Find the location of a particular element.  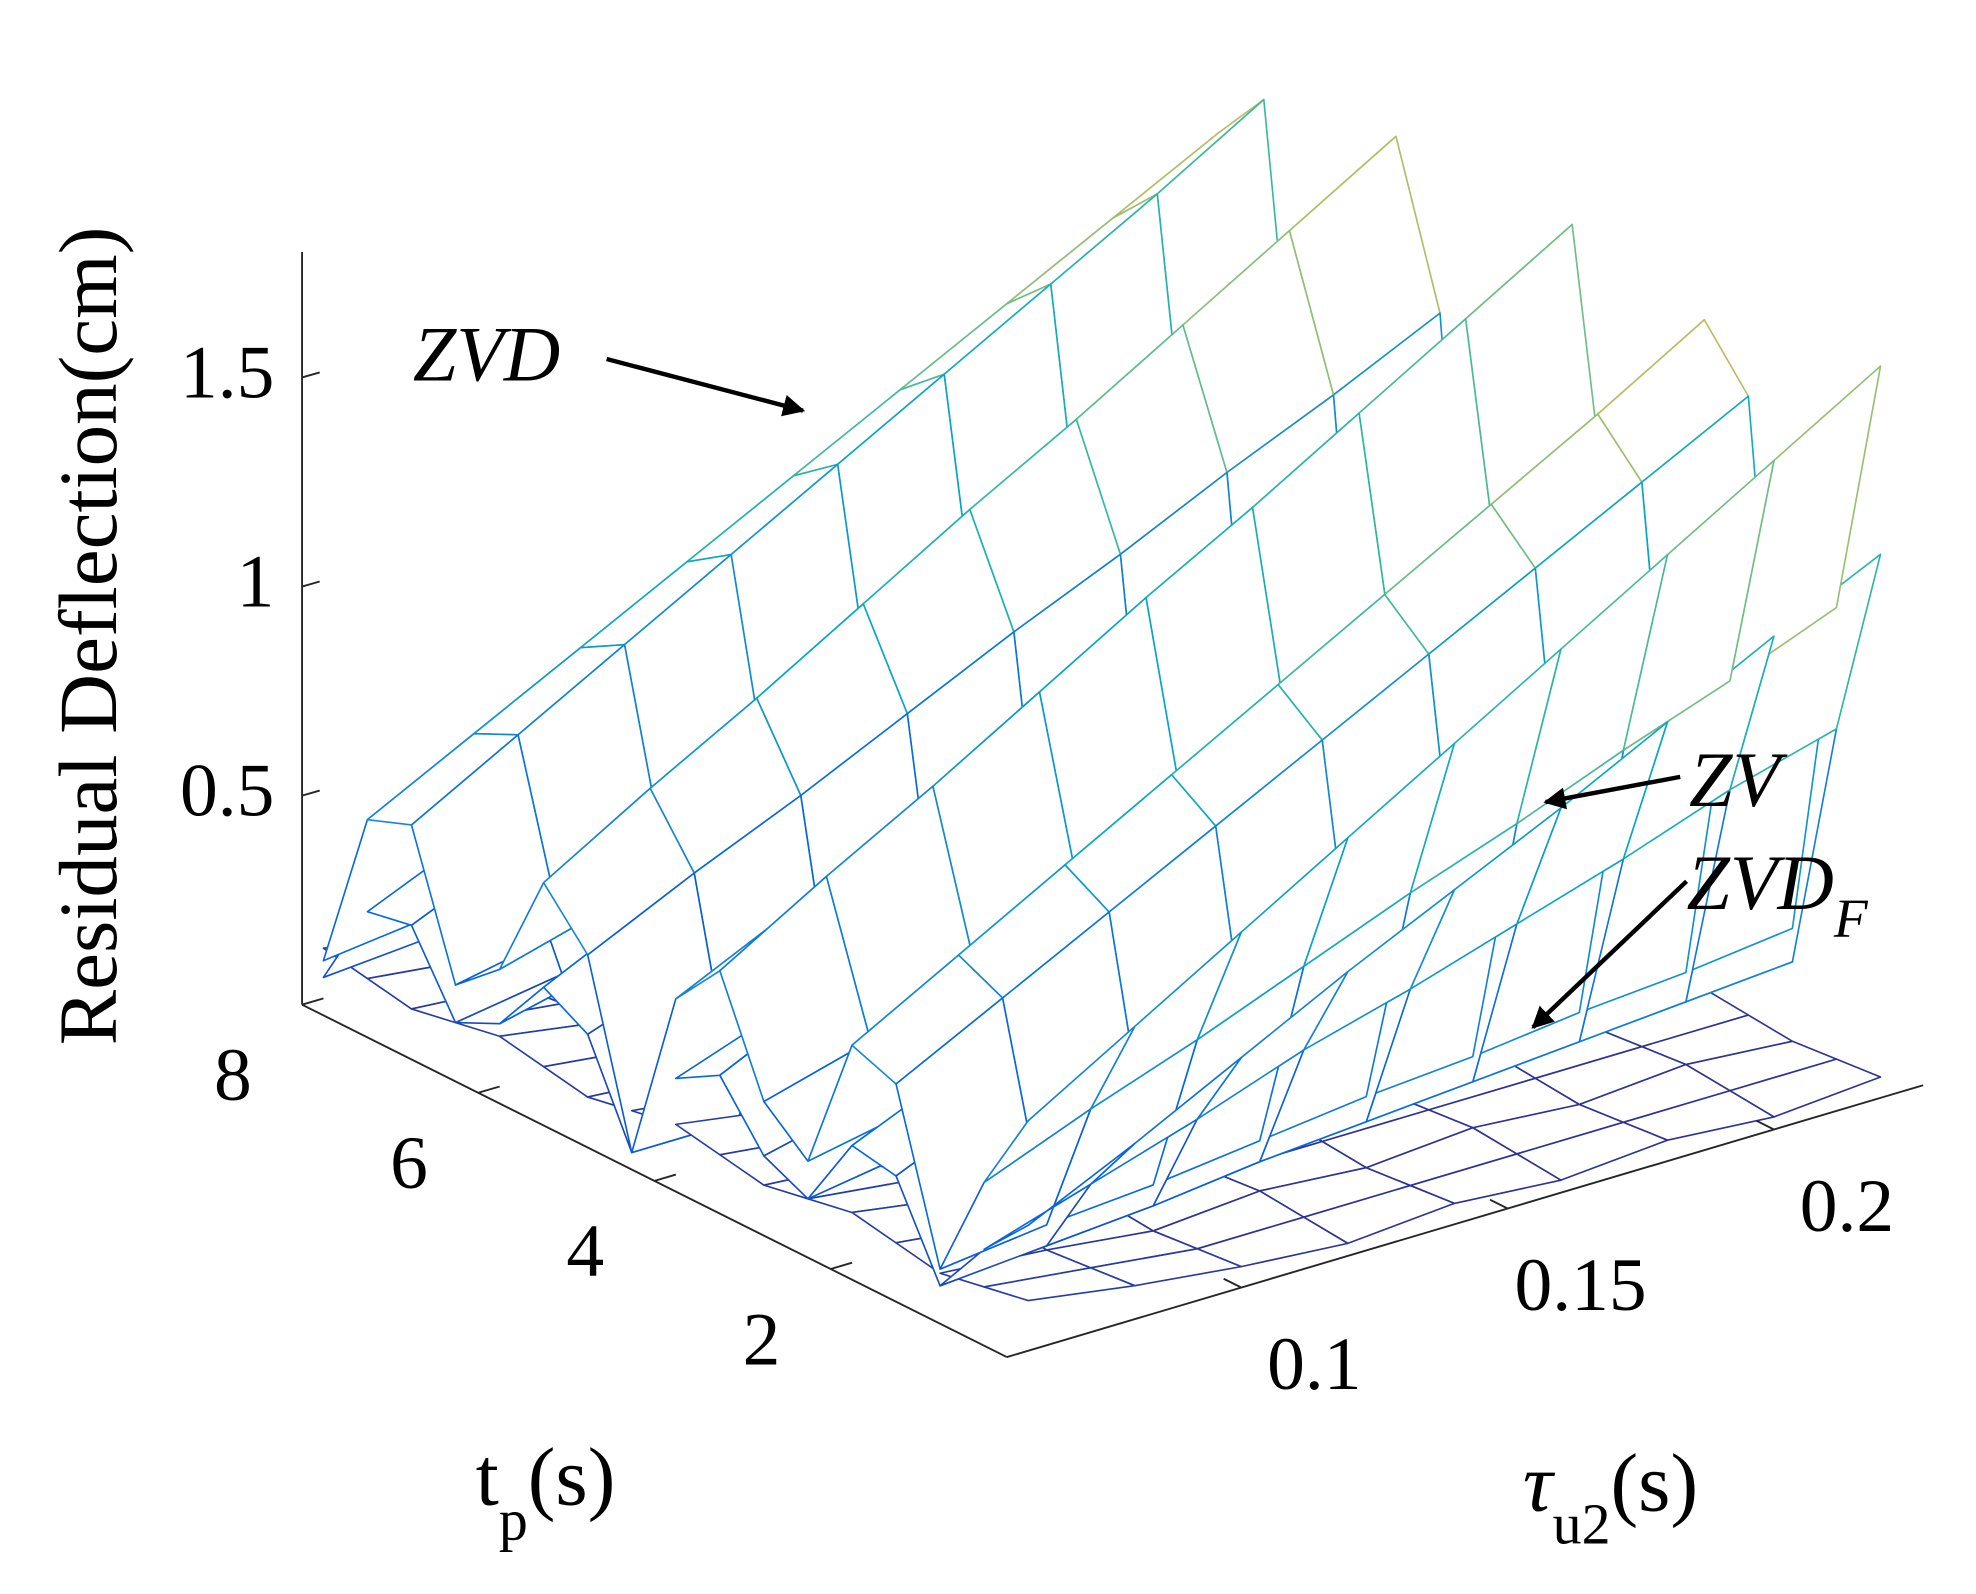

z-axis-label: Residual Deflection(cm) is located at coordinates (88, 636).